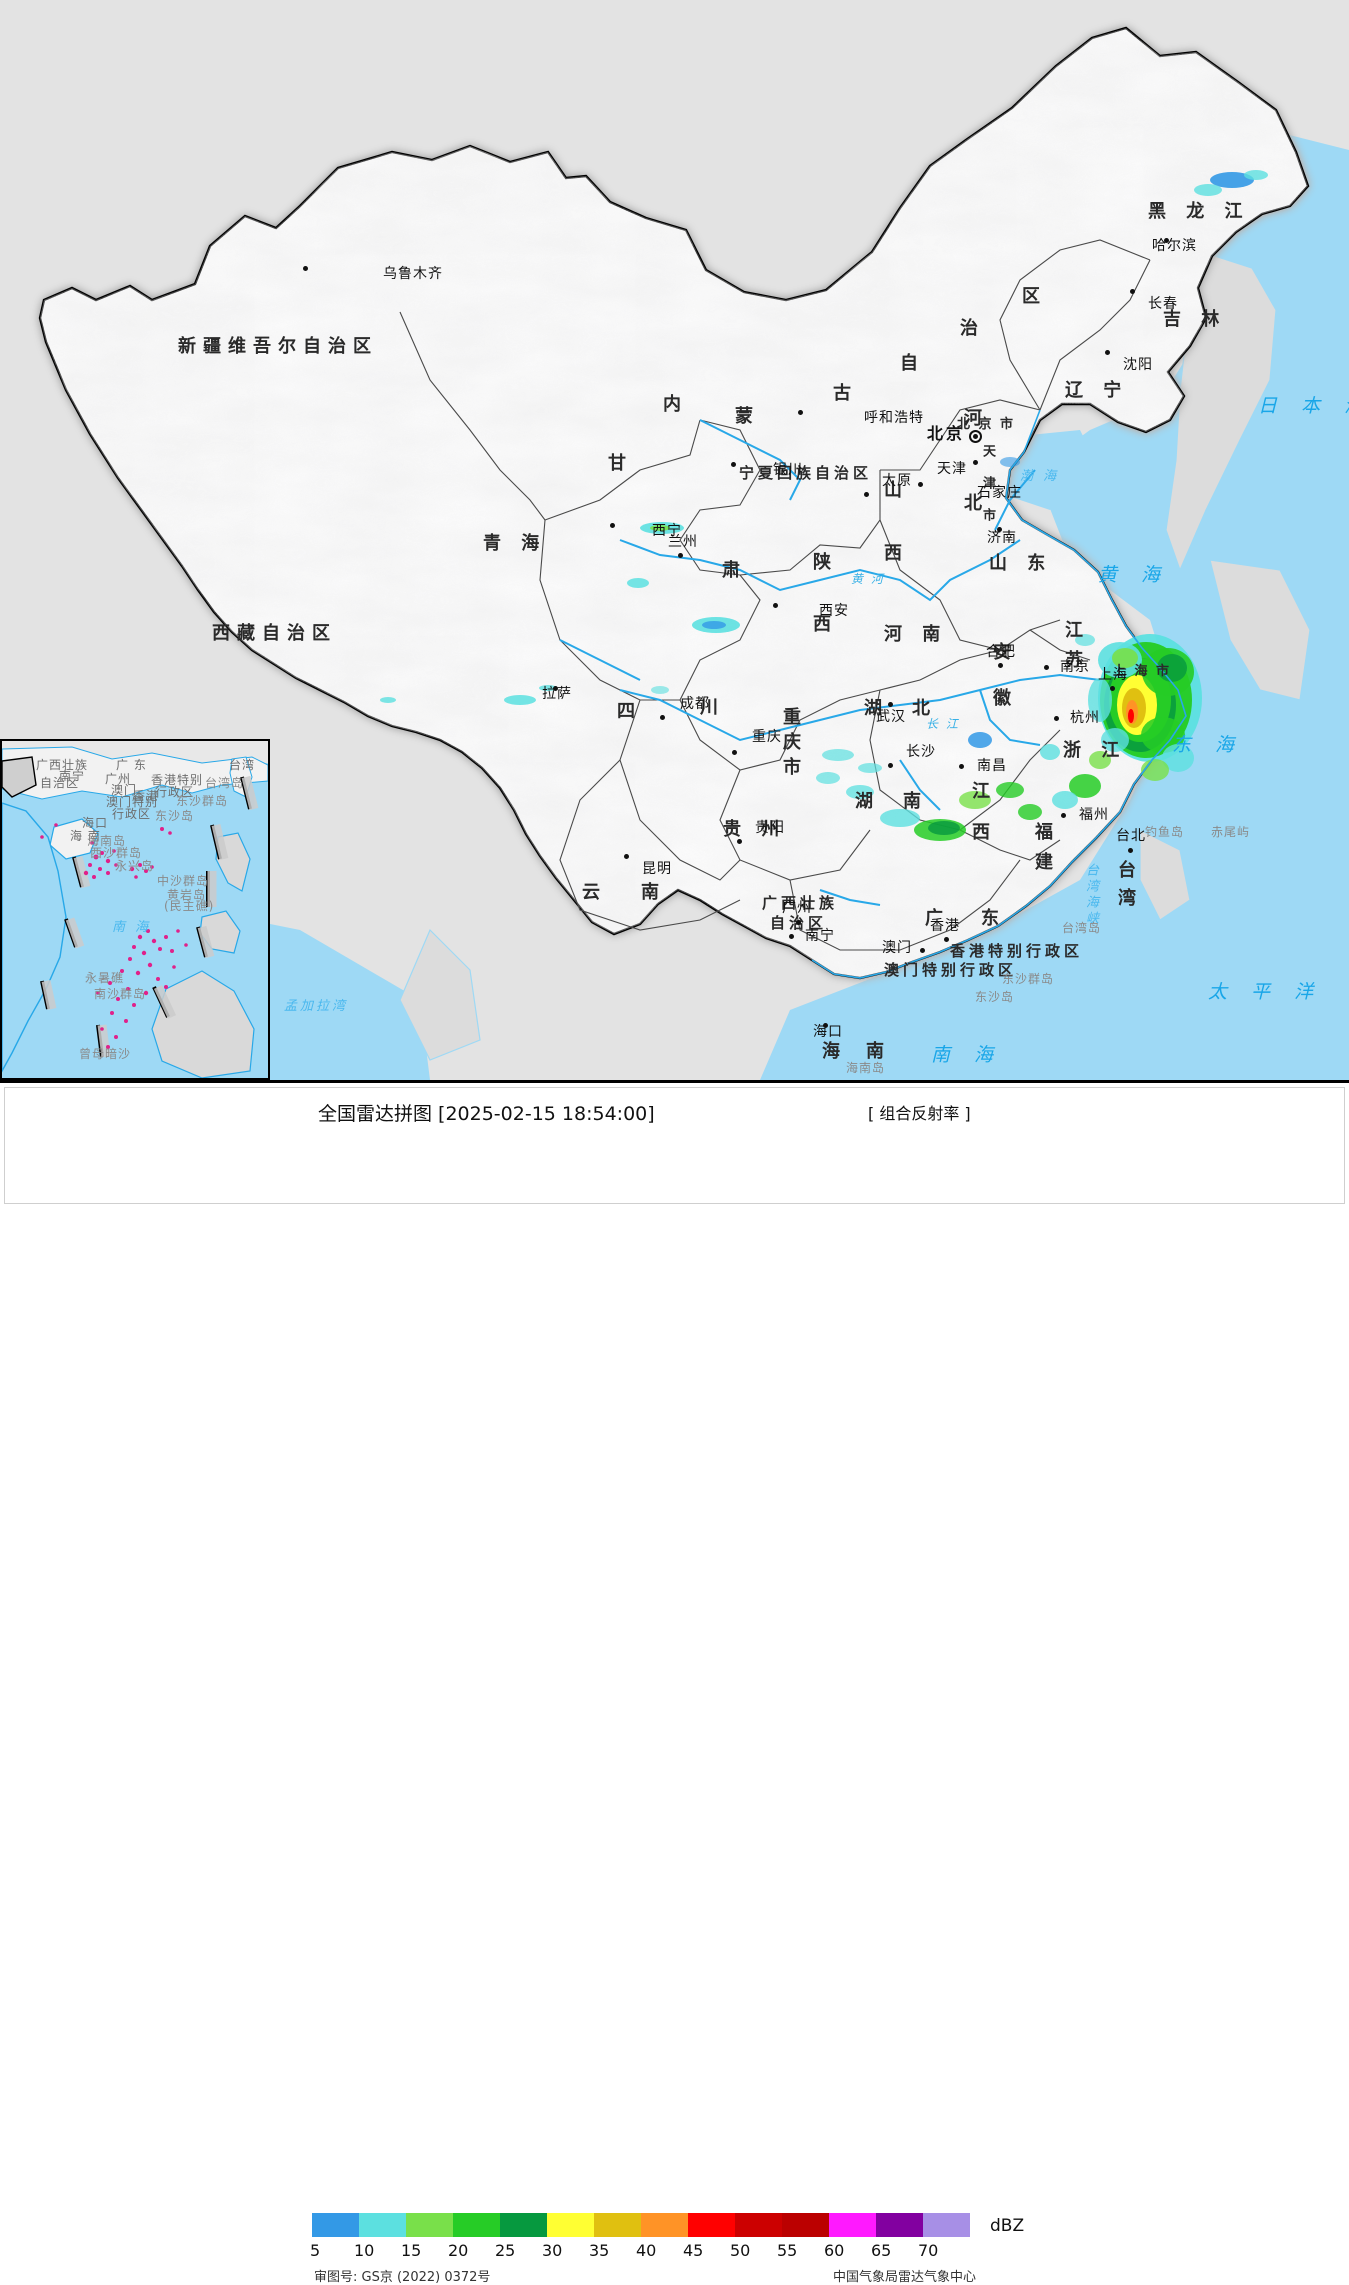 The image size is (1349, 2285). What do you see at coordinates (1075, 776) in the screenshot?
I see `echo-zhejiang-coast` at bounding box center [1075, 776].